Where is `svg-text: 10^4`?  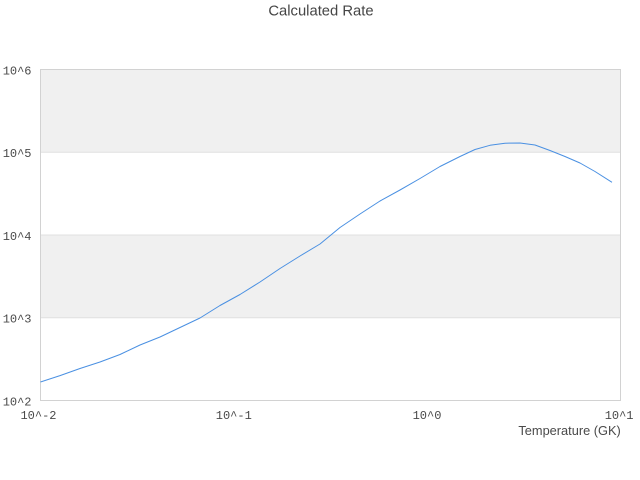
svg-text: 10^4 is located at coordinates (17, 237).